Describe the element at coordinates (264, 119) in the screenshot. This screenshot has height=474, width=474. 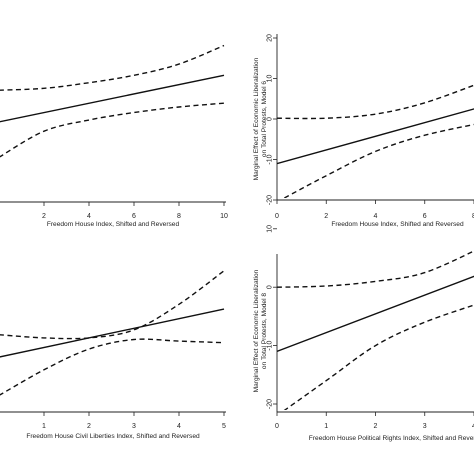
I see `y-axis-title-line-2: on Total Protests, Model 6` at that location.